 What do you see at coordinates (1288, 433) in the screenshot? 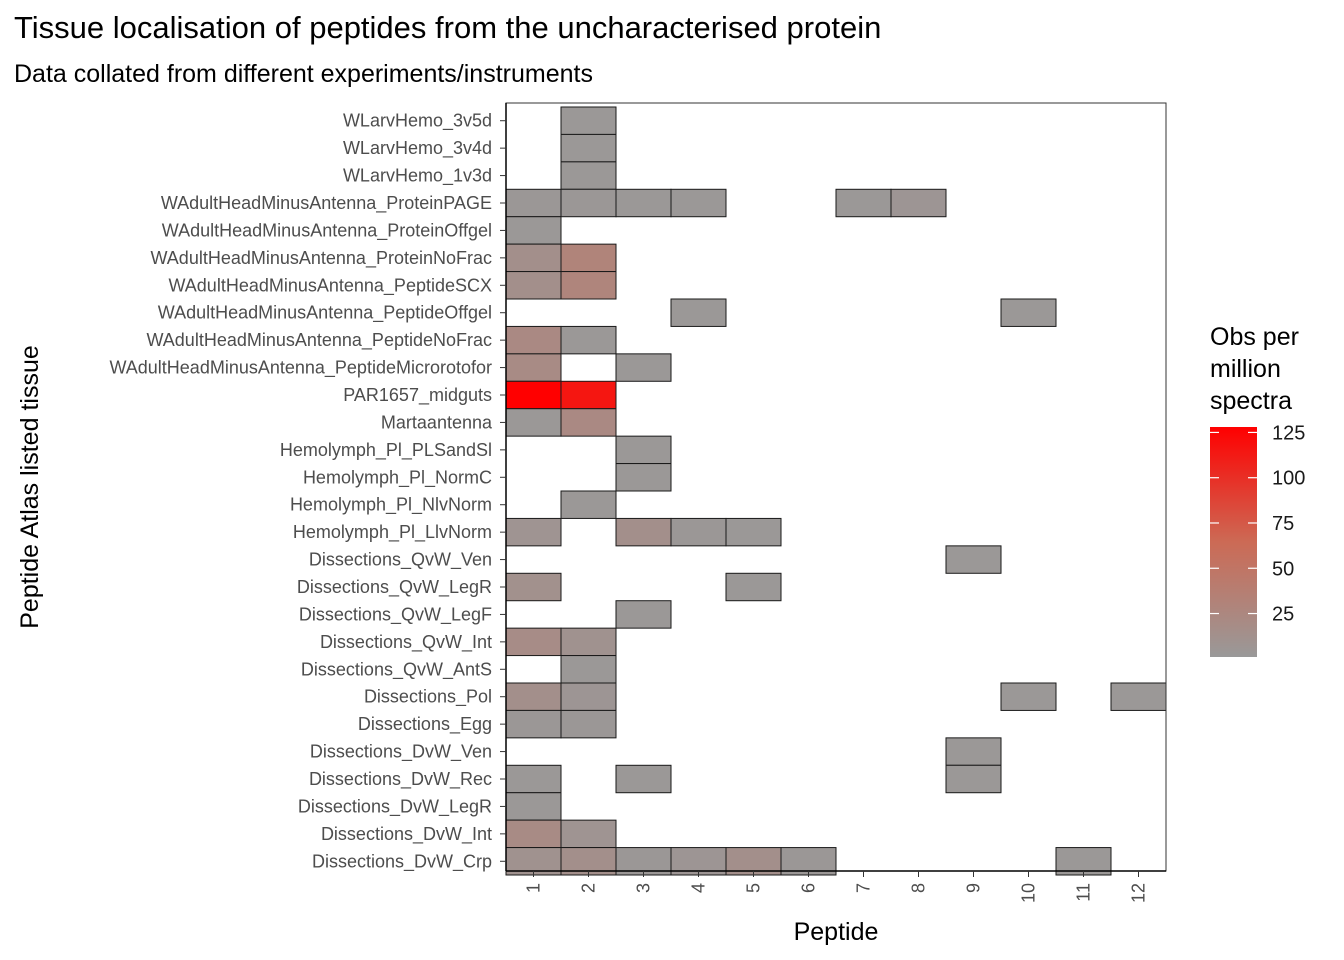
I see `legend-tick-label: 125` at bounding box center [1288, 433].